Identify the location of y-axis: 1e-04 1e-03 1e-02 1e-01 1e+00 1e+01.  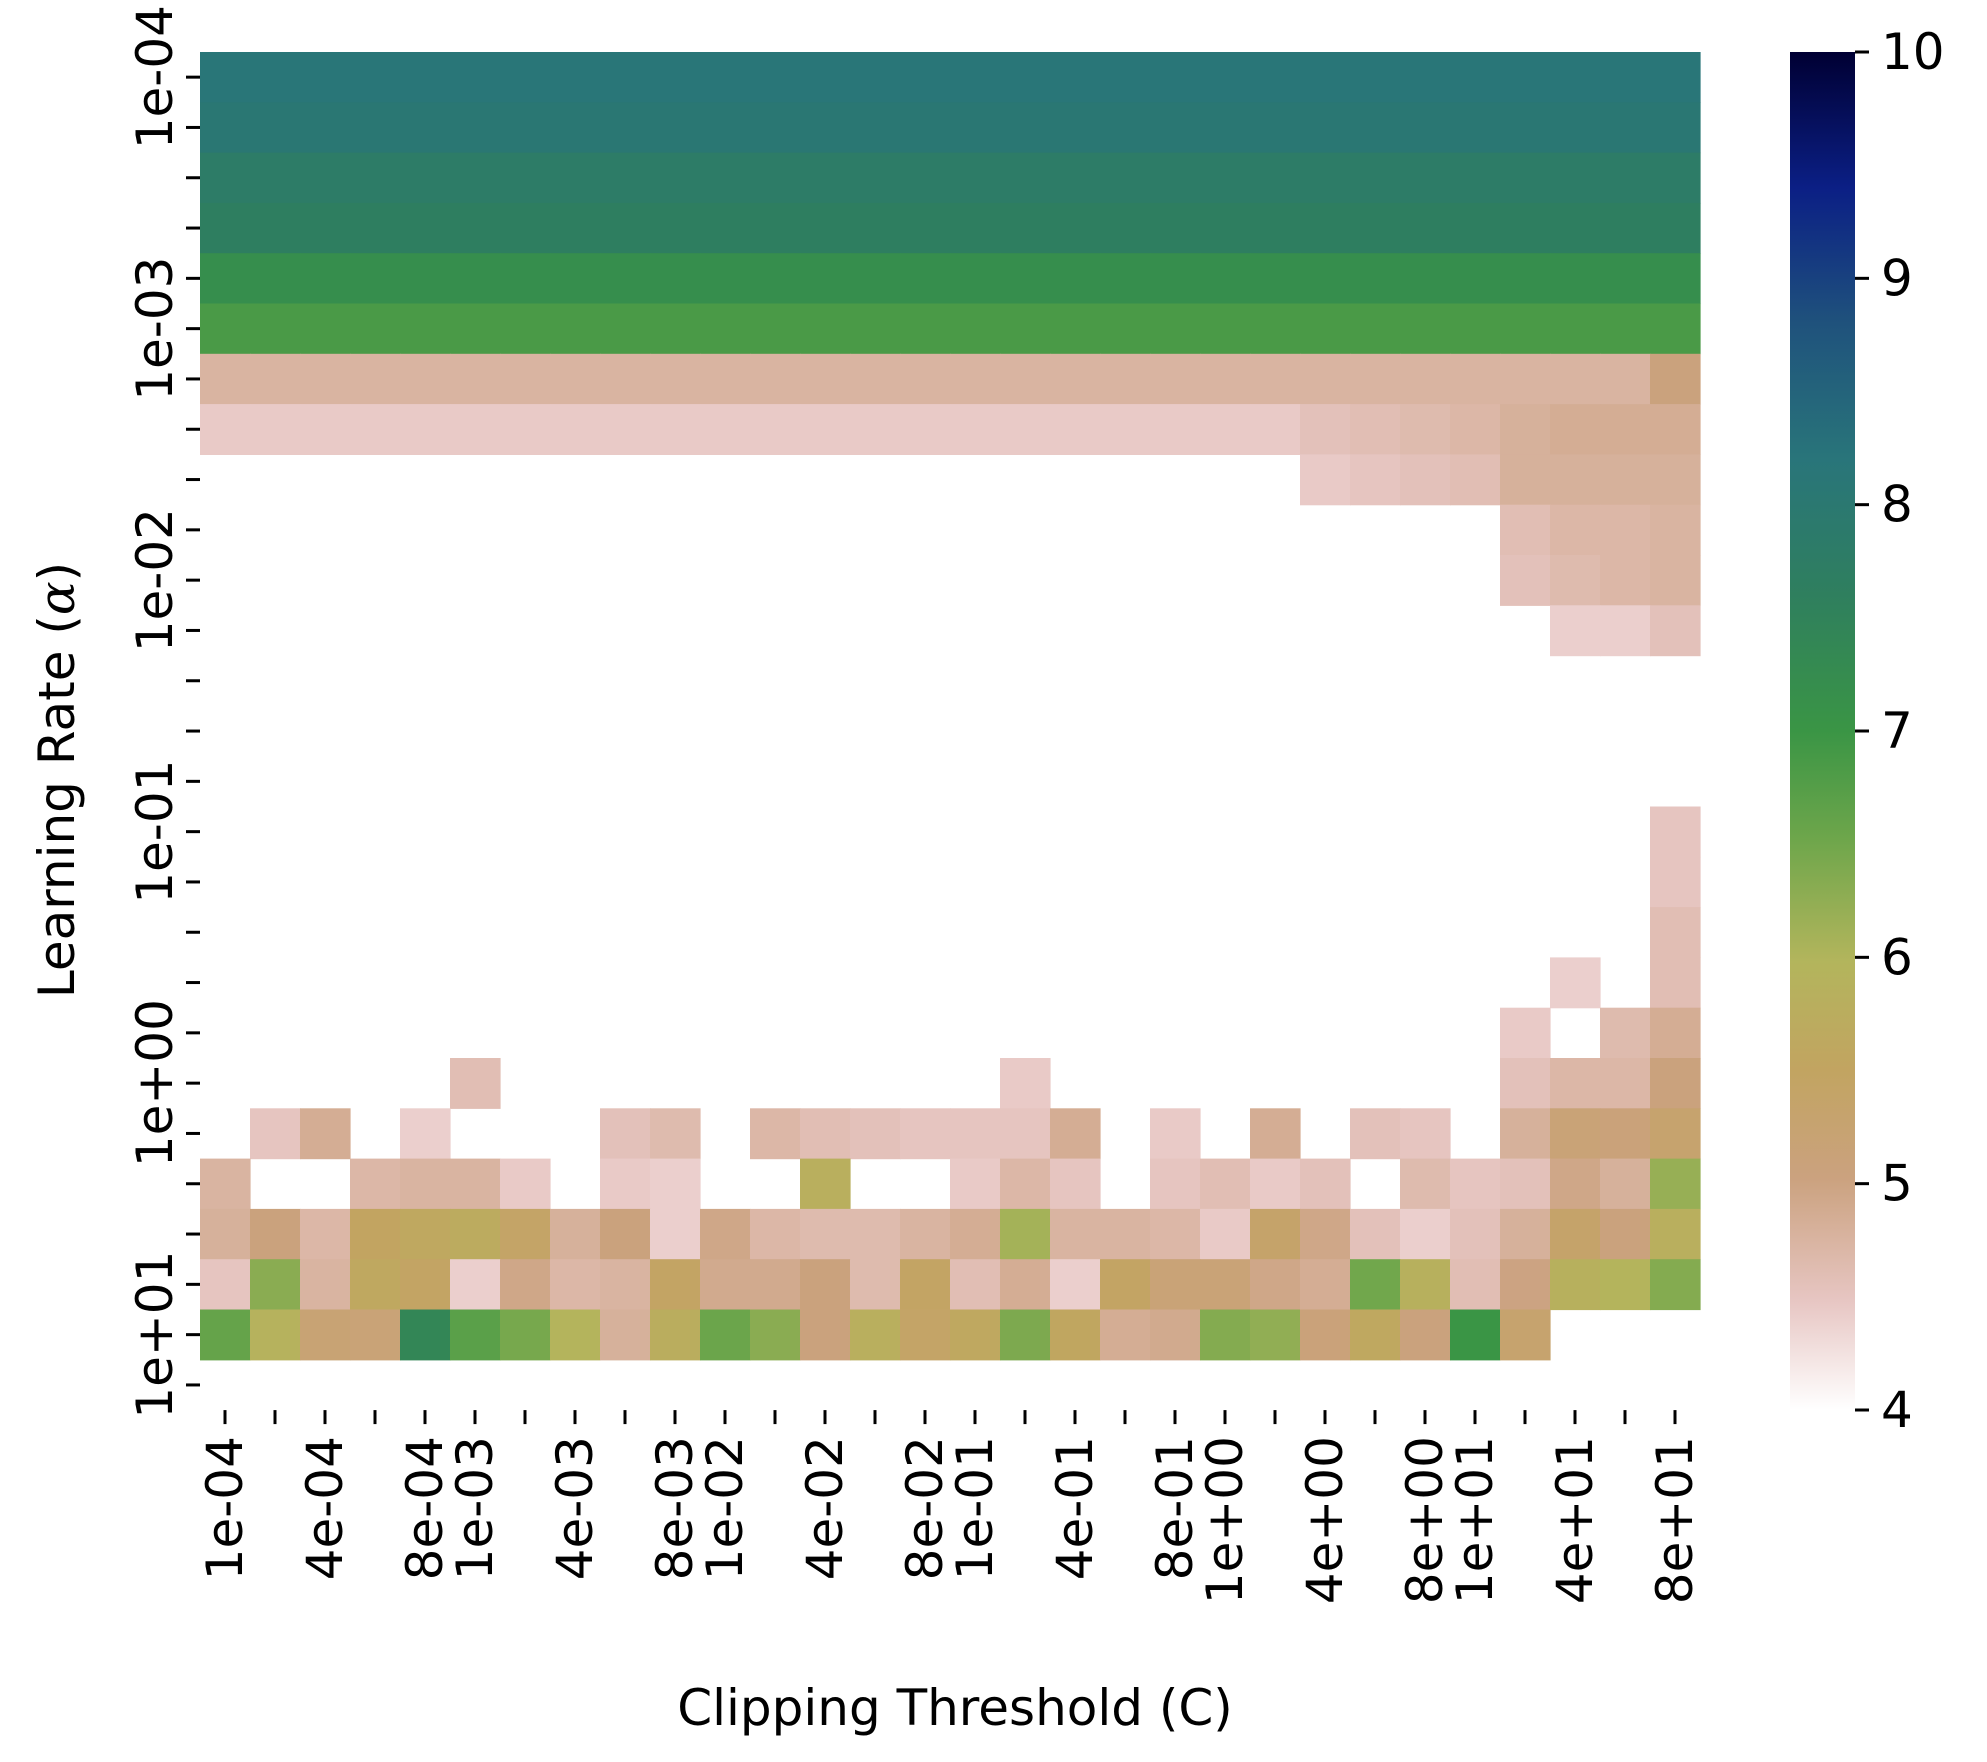
(163, 712).